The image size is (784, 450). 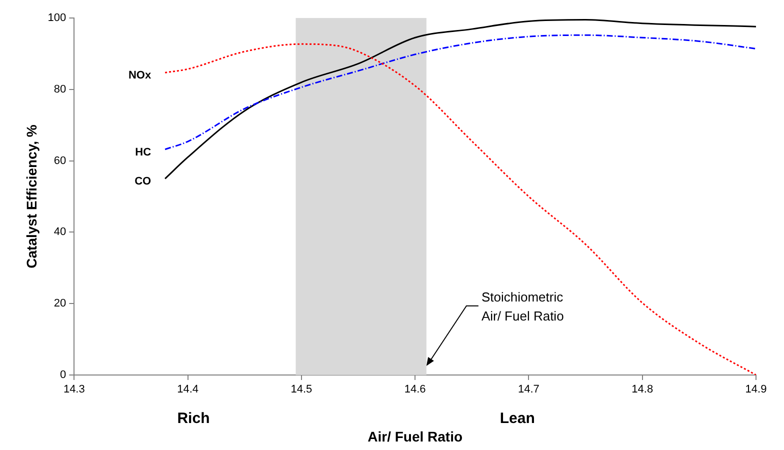 What do you see at coordinates (143, 152) in the screenshot?
I see `series-label: HC` at bounding box center [143, 152].